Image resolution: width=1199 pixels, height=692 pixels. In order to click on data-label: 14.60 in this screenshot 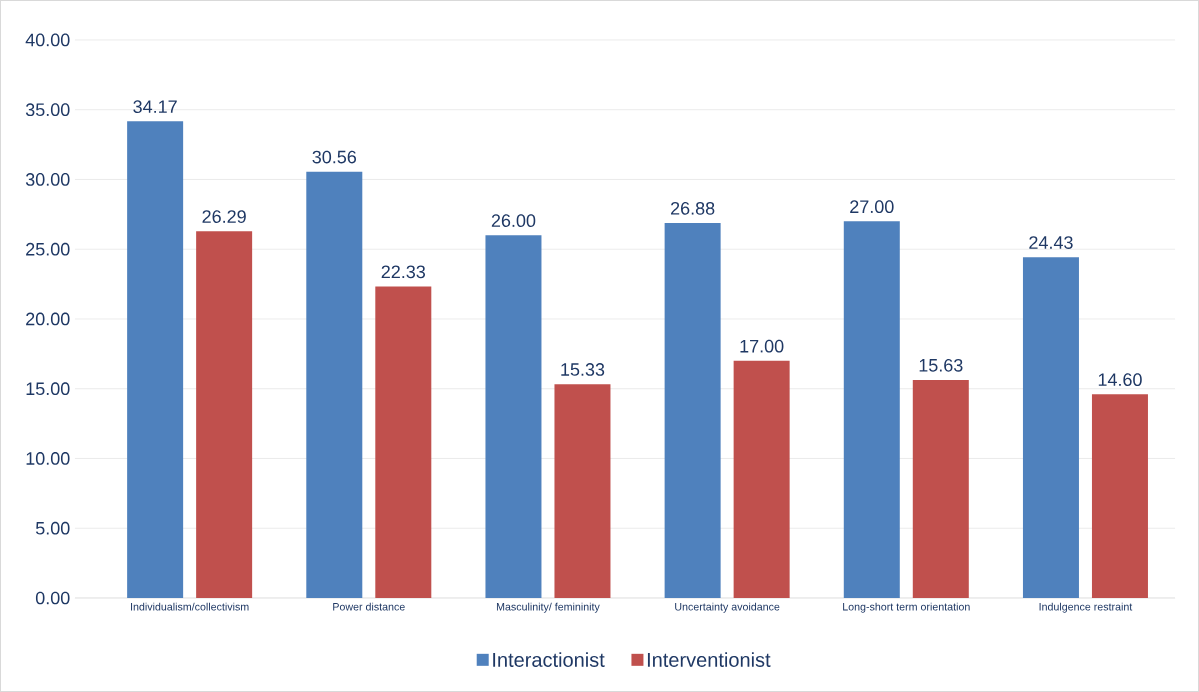, I will do `click(1120, 380)`.